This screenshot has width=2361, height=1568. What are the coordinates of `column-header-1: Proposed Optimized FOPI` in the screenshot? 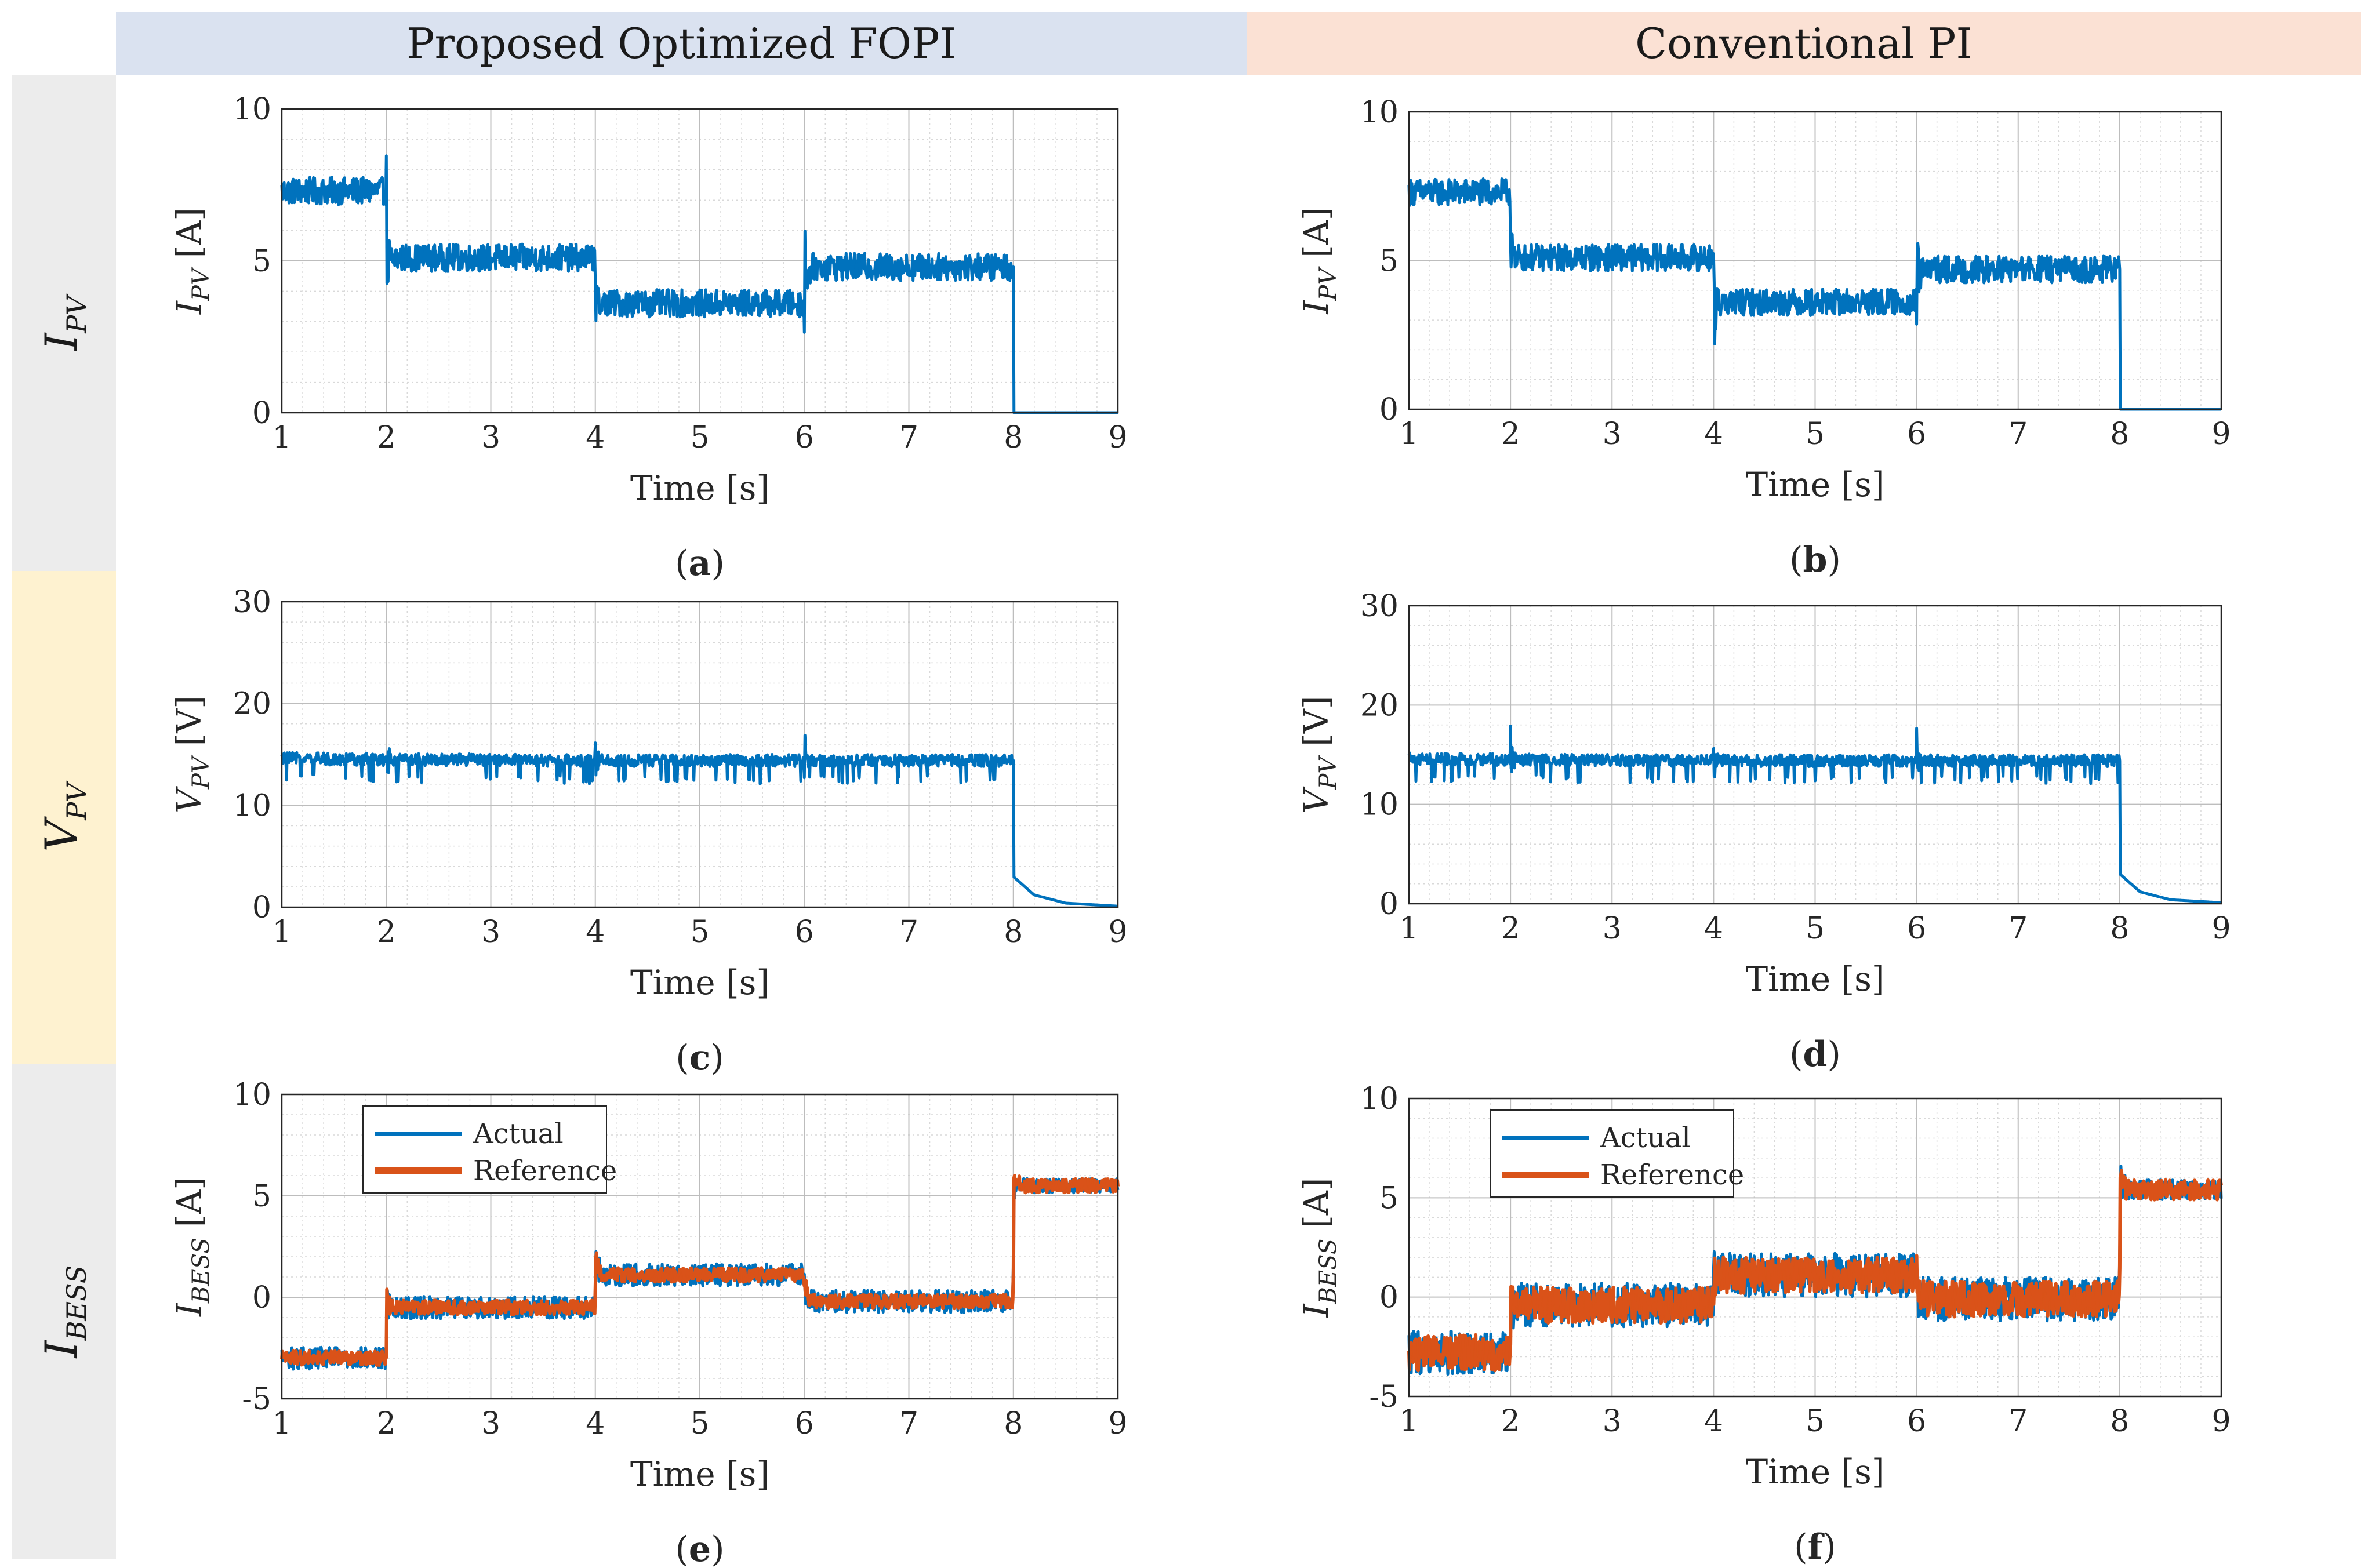 It's located at (682, 44).